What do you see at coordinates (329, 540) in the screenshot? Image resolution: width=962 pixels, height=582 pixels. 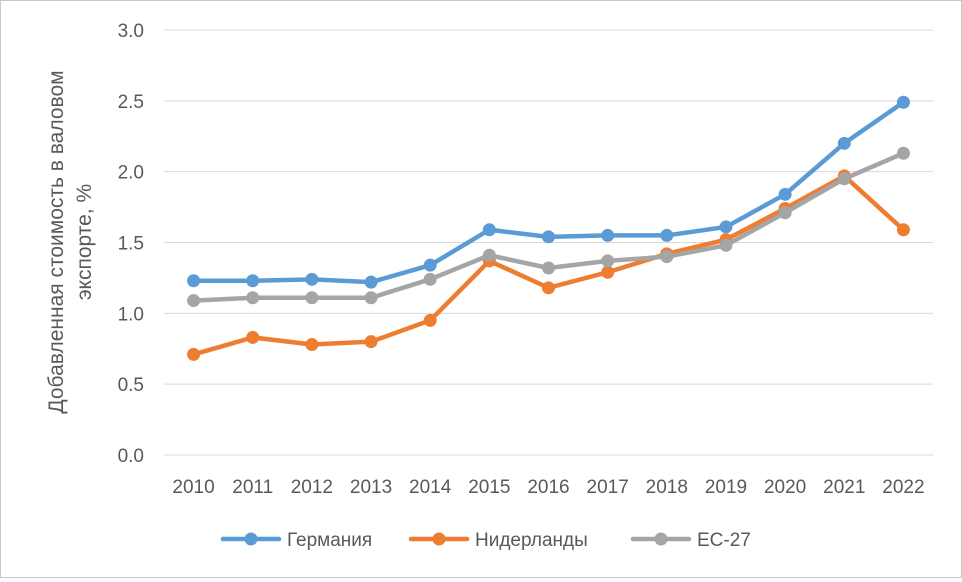 I see `legend-label: Германия` at bounding box center [329, 540].